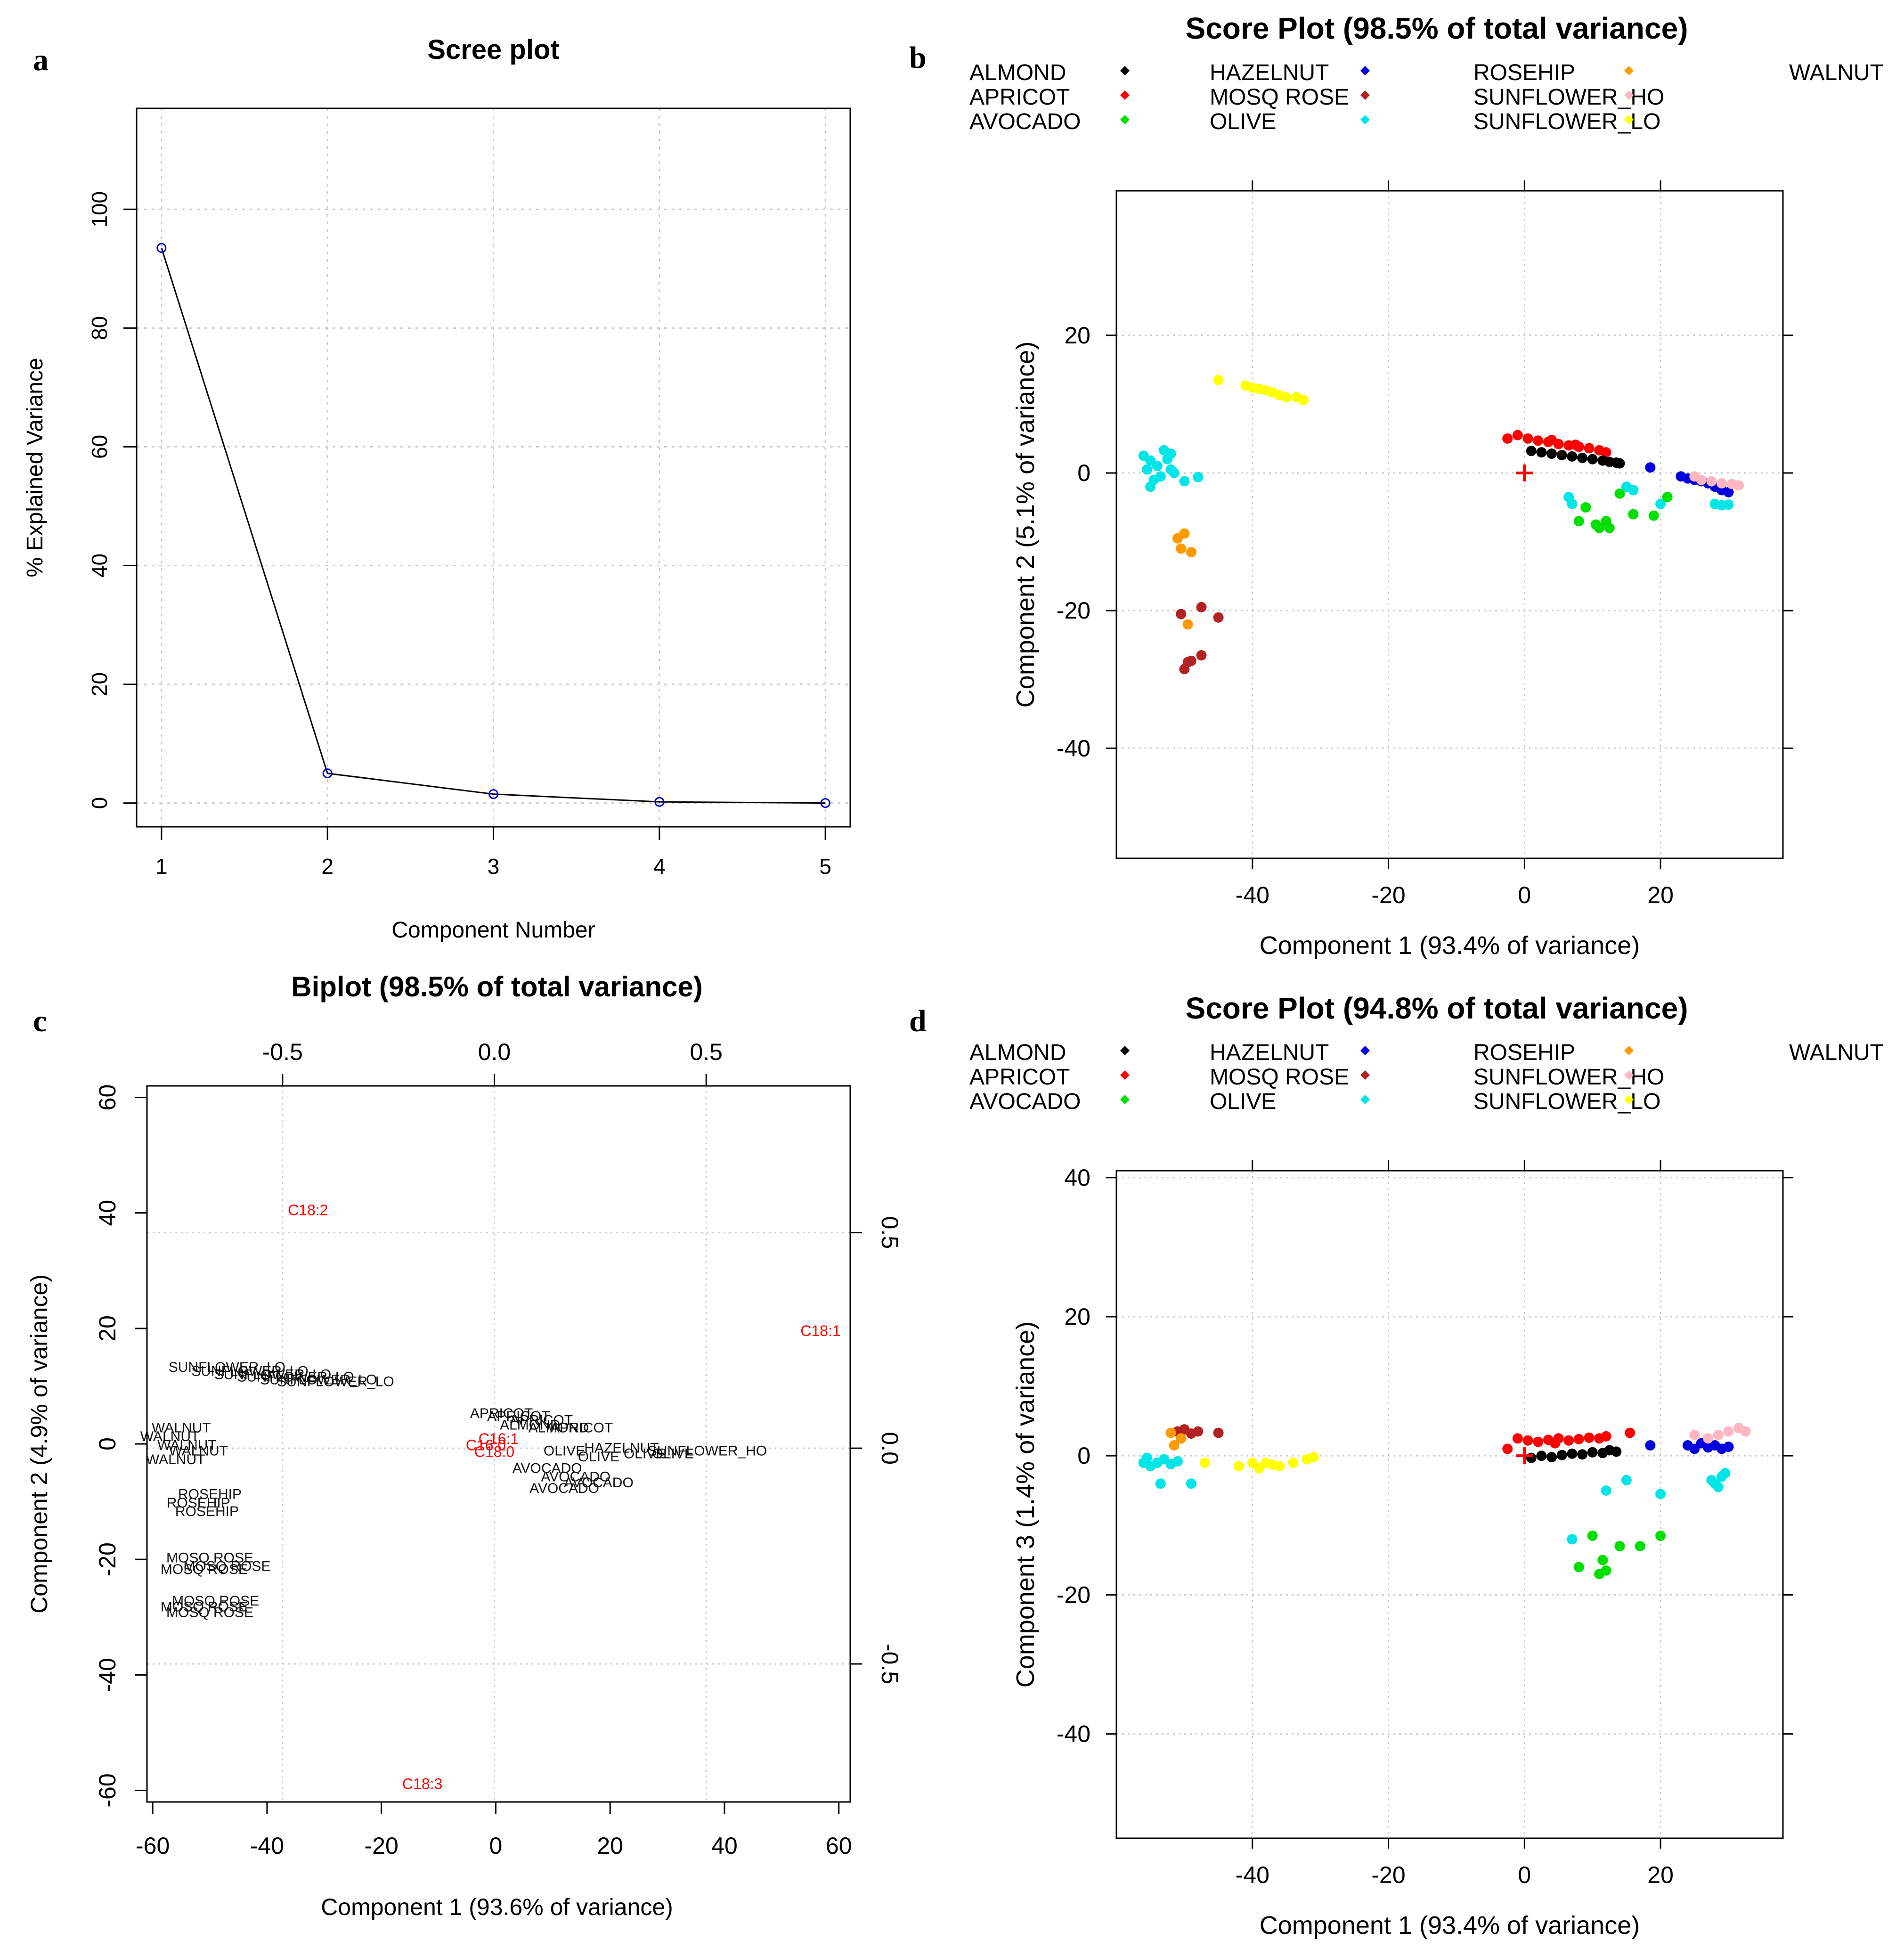  What do you see at coordinates (1661, 1875) in the screenshot?
I see `x-tick-label: 20` at bounding box center [1661, 1875].